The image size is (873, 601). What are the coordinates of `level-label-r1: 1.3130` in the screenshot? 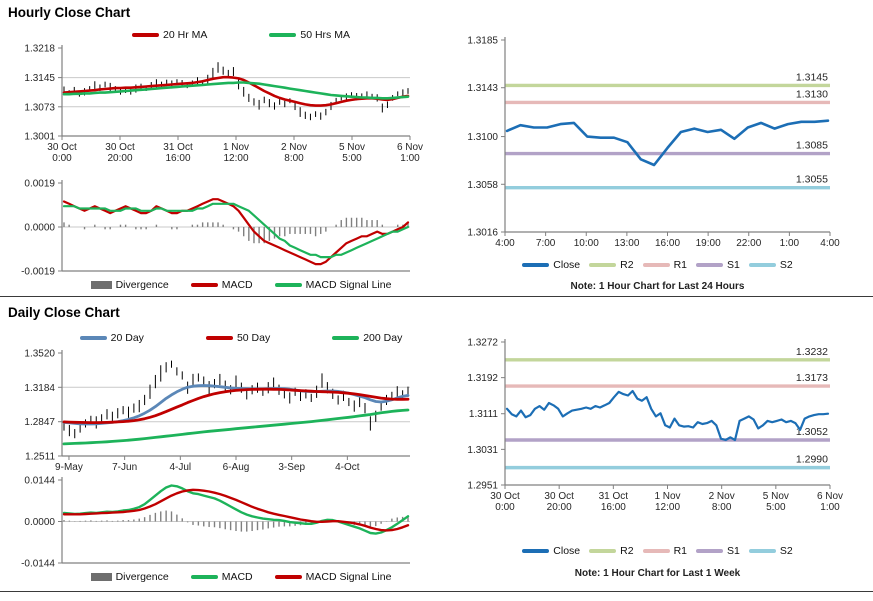 It's located at (812, 94).